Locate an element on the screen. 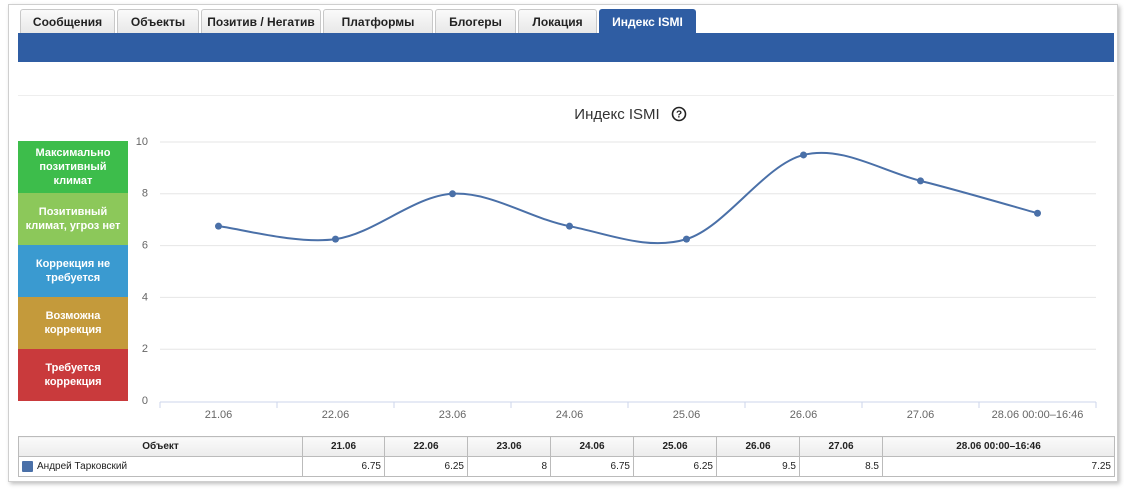 This screenshot has height=489, width=1124. value-cell: 8.5 is located at coordinates (841, 466).